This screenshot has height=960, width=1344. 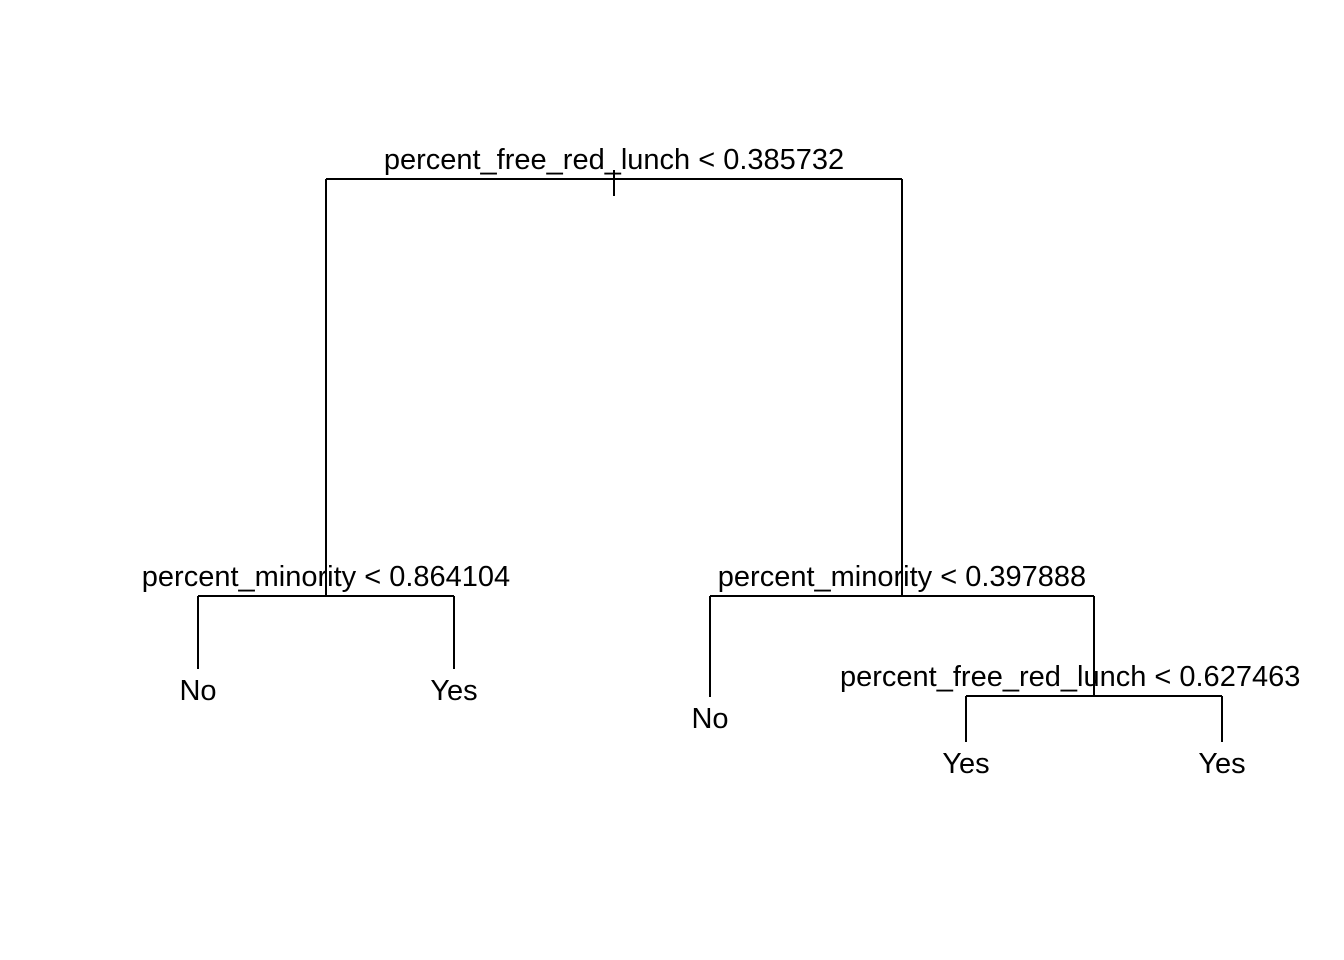 I want to click on leaf-right-right-right: Yes, so click(x=1221, y=764).